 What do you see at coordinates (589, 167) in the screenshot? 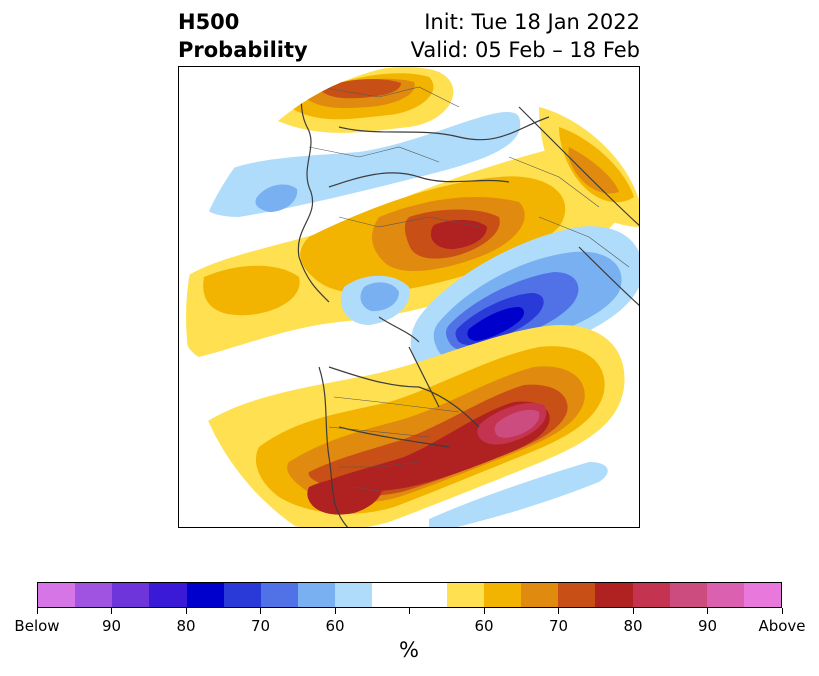
I see `warm-anomaly-siberia` at bounding box center [589, 167].